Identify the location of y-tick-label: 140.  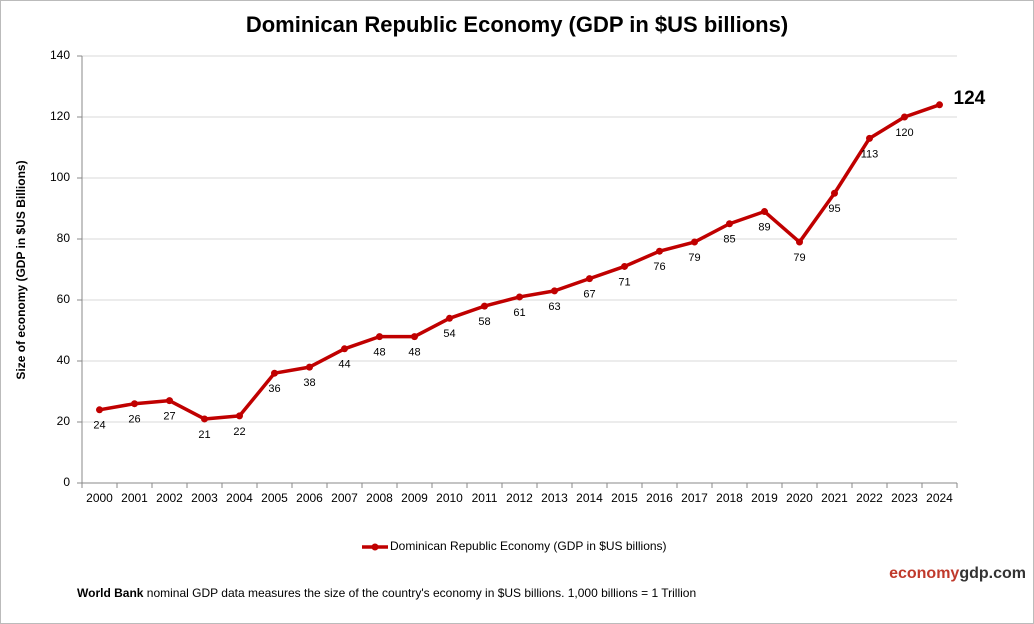
(60, 55).